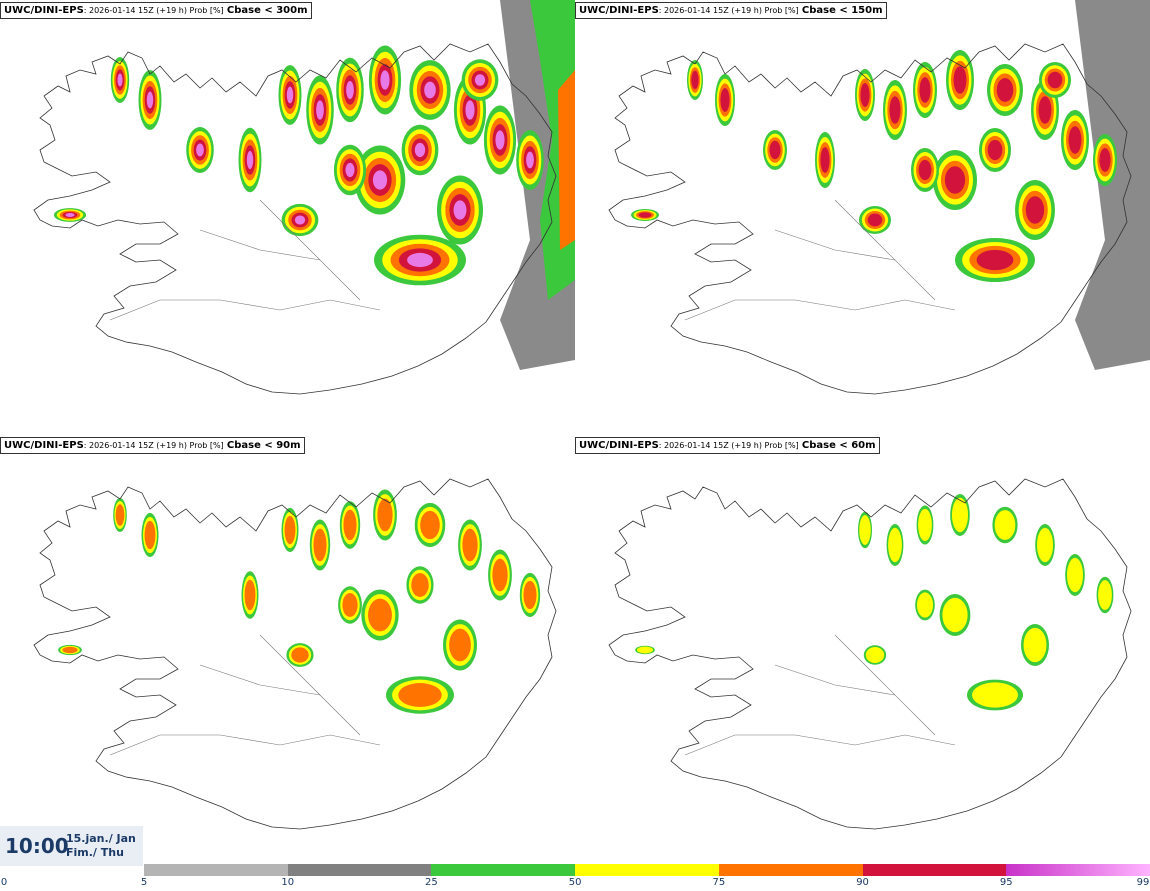  I want to click on colorbar-tick-label: 25, so click(431, 882).